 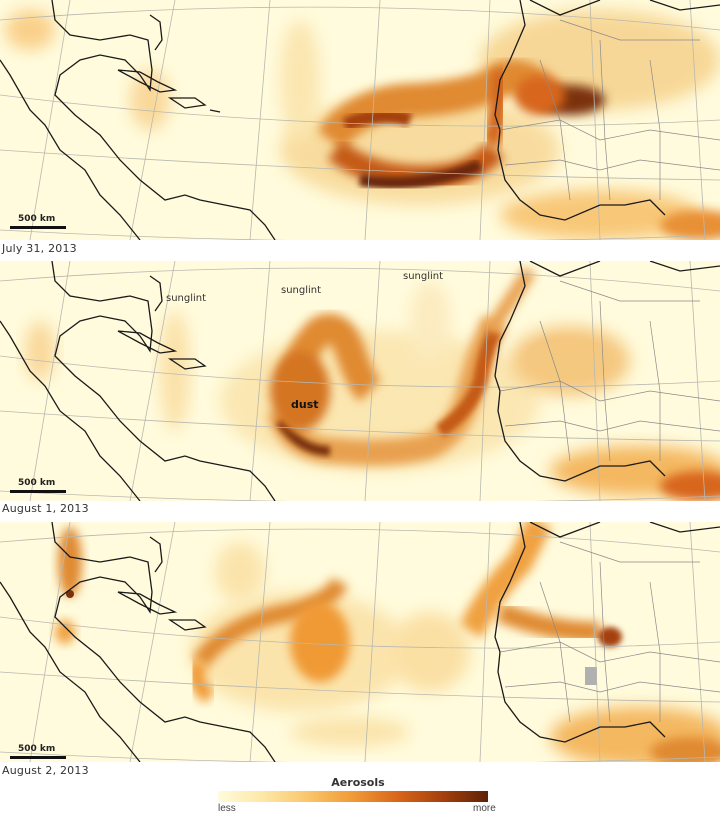 What do you see at coordinates (39, 248) in the screenshot?
I see `panel-date: July 31, 2013` at bounding box center [39, 248].